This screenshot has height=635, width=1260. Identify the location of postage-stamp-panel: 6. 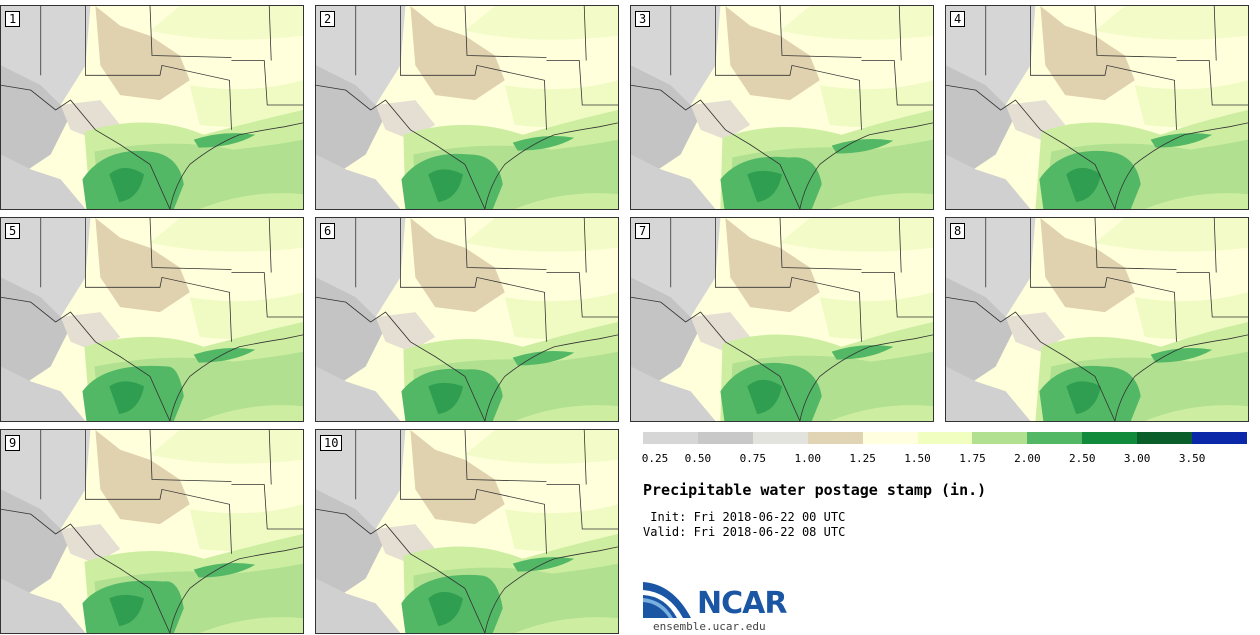
(467, 319).